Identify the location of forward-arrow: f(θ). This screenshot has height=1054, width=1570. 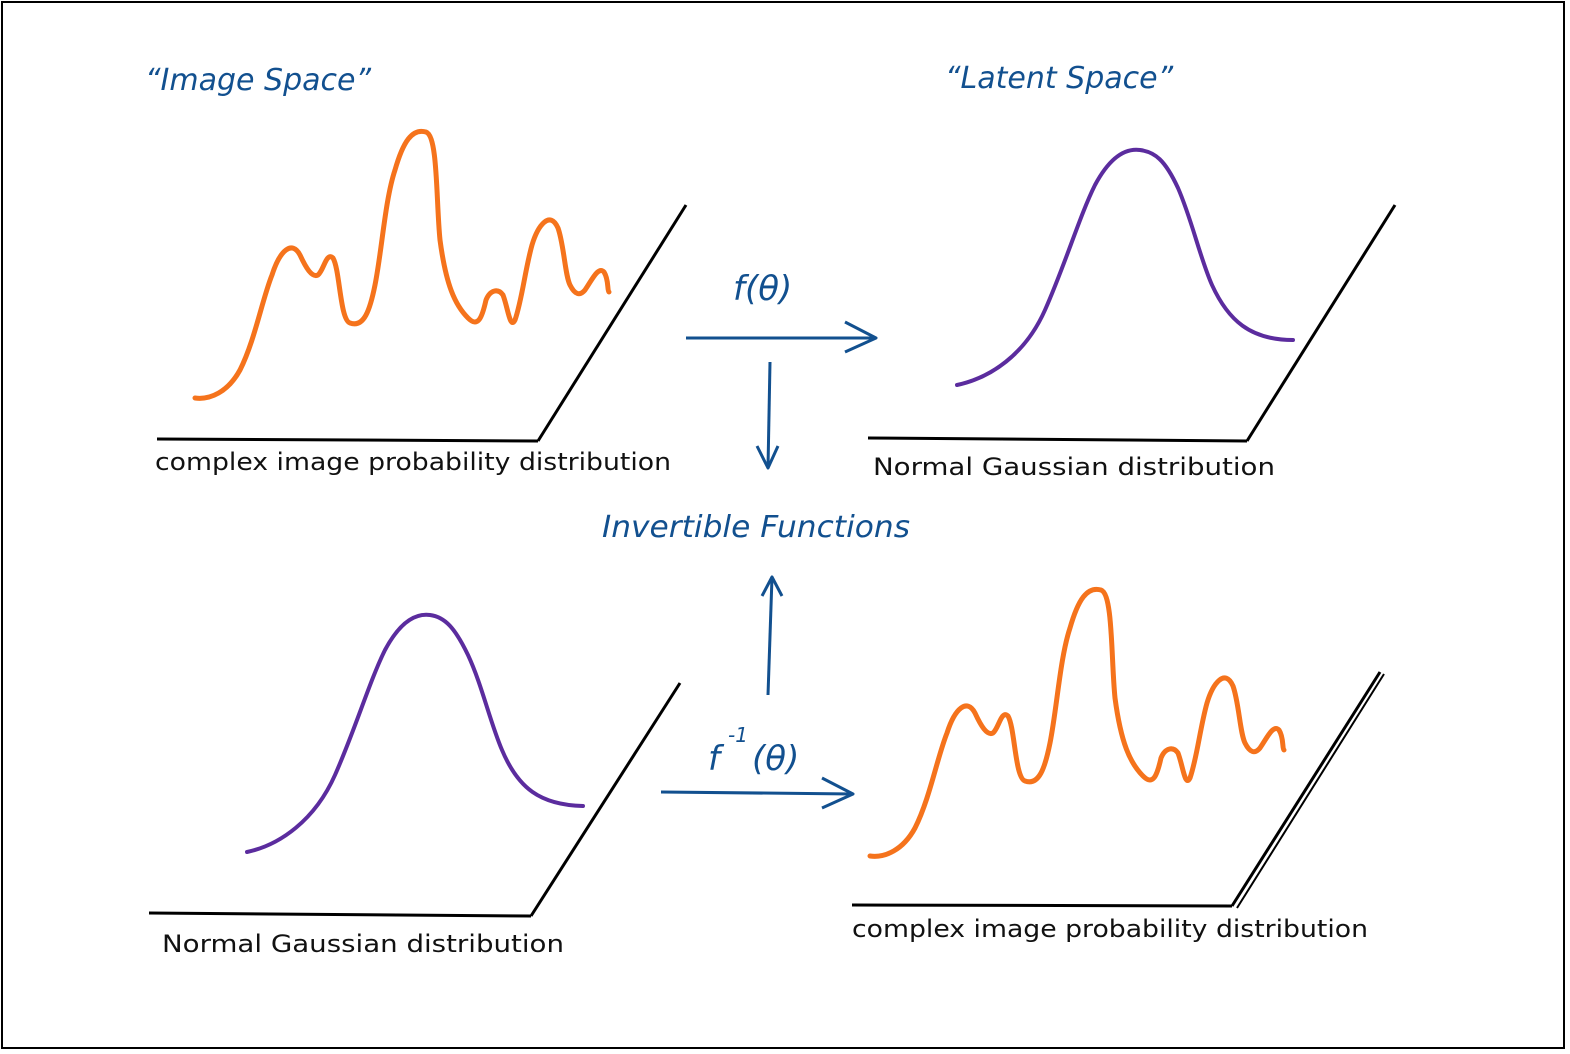
(782, 311).